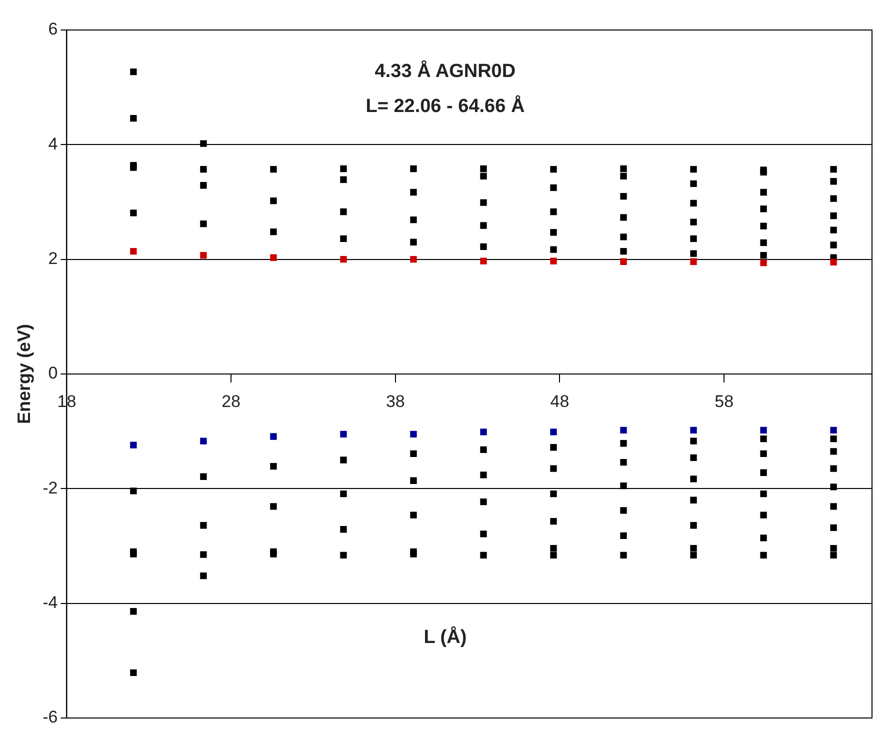  Describe the element at coordinates (24, 374) in the screenshot. I see `y-axis-title: Energy (eV)` at that location.